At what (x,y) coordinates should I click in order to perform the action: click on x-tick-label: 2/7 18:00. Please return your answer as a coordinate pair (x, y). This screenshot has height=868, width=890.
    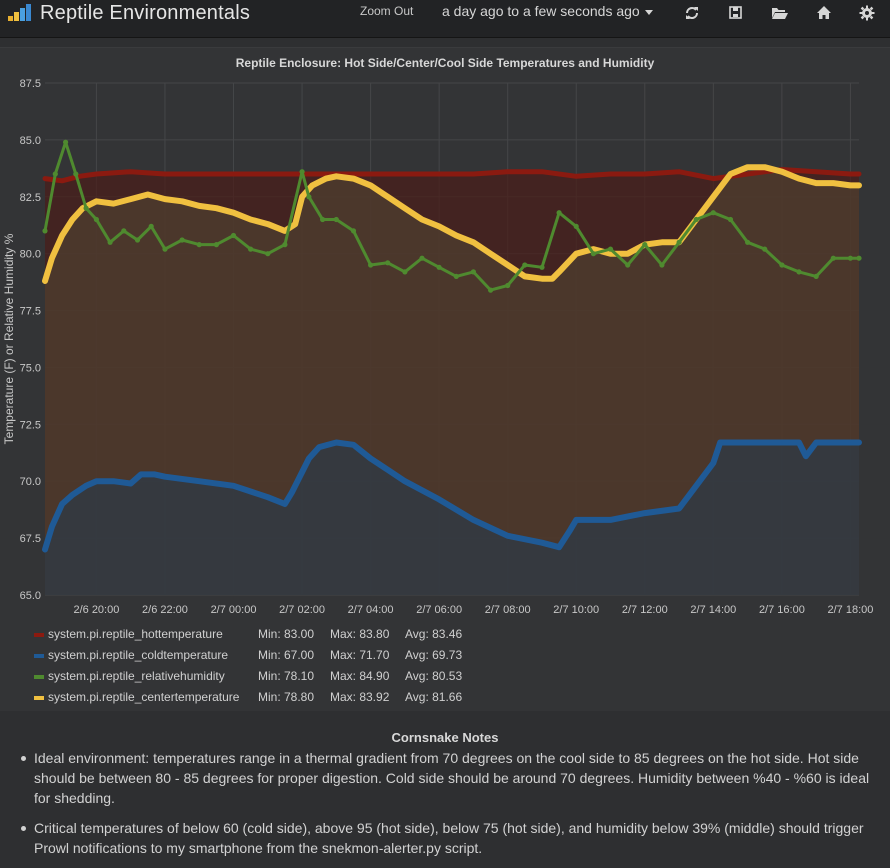
    Looking at the image, I should click on (850, 610).